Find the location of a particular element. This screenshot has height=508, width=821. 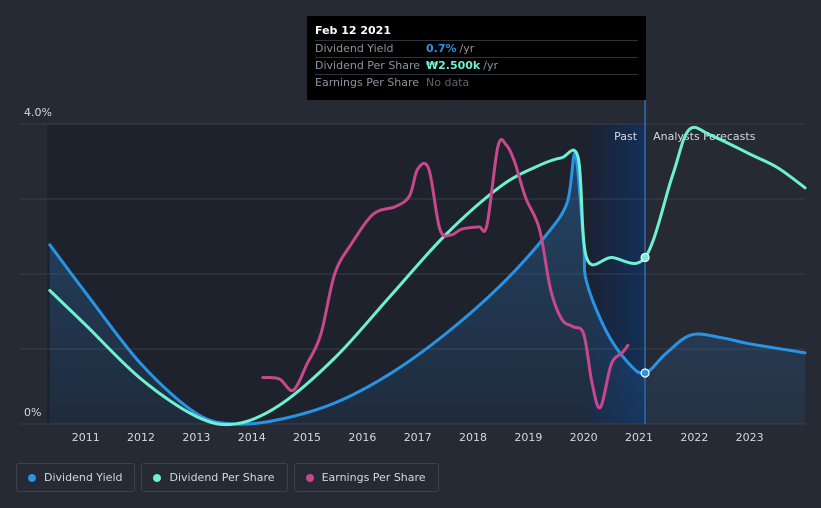

y-axis-bottom-label: 0% is located at coordinates (32, 412).